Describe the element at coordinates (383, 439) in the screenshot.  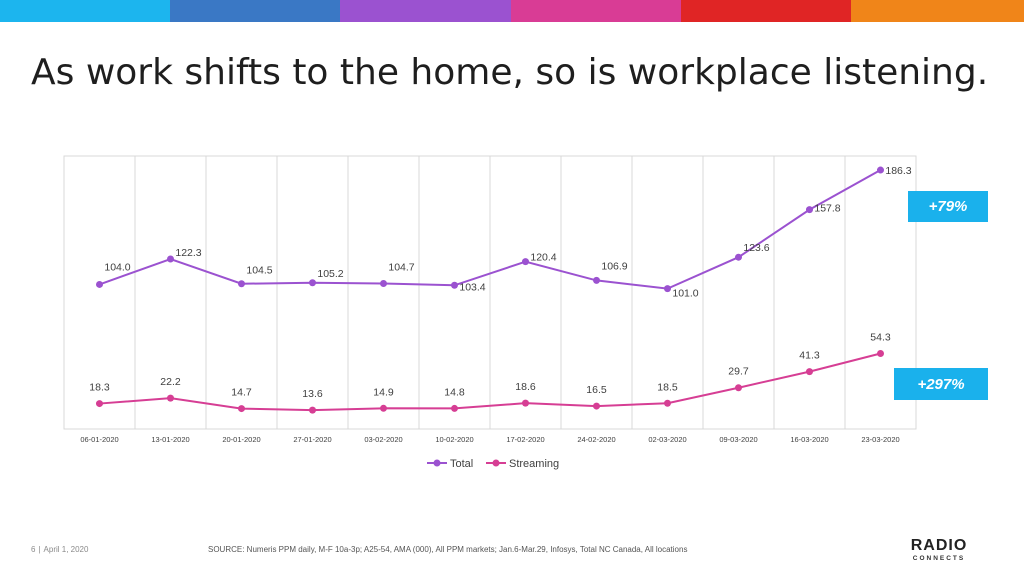
I see `x-tick-label: 03-02-2020` at that location.